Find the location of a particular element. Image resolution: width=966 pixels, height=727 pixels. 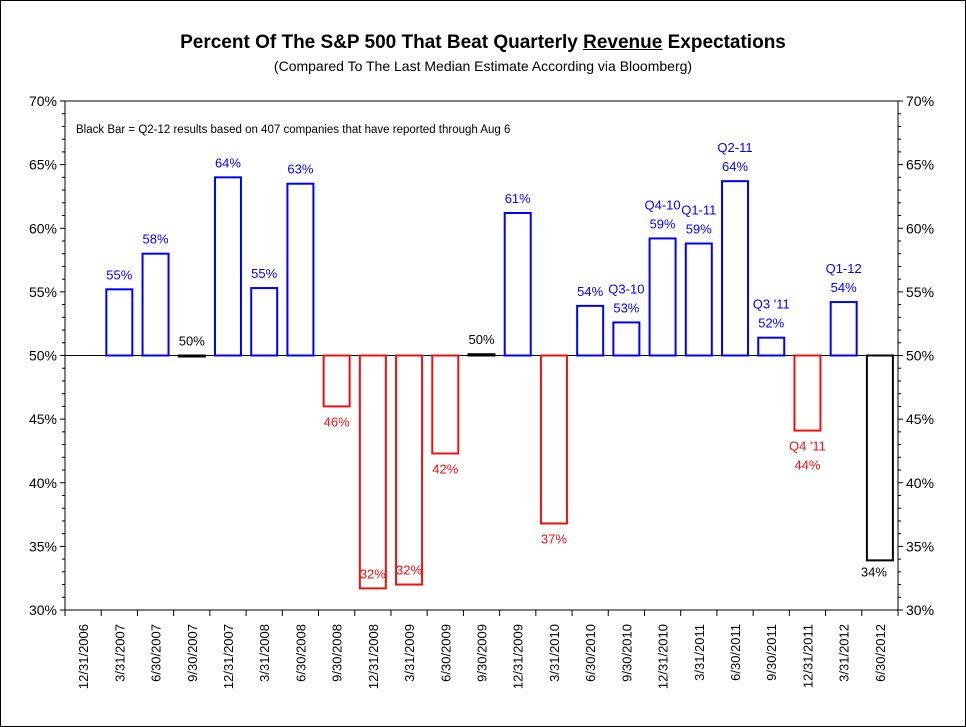

bar-value-label: 34% is located at coordinates (874, 571).